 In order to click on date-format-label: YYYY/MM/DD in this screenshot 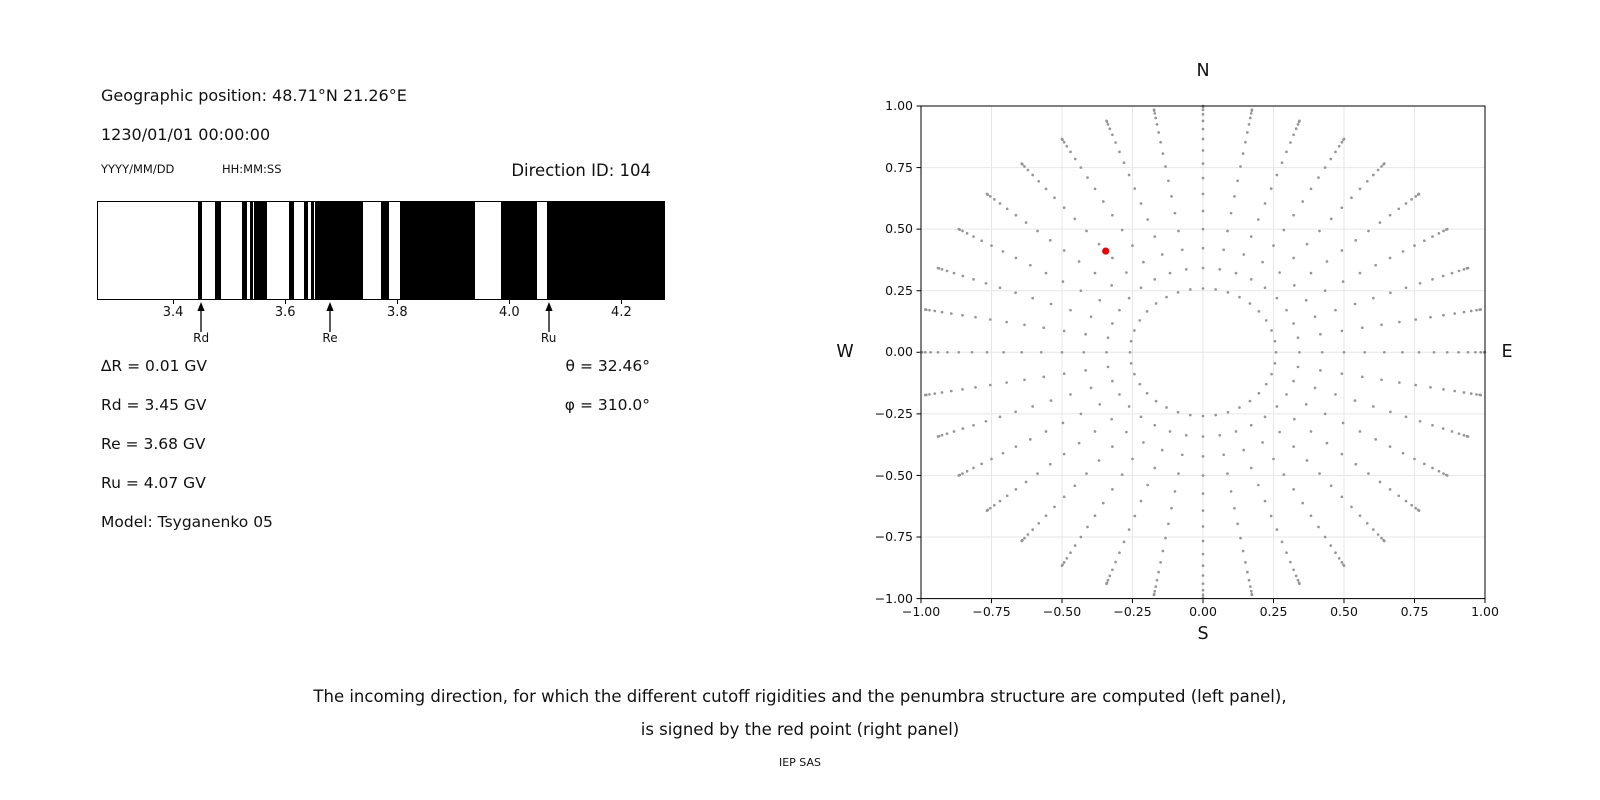, I will do `click(138, 169)`.